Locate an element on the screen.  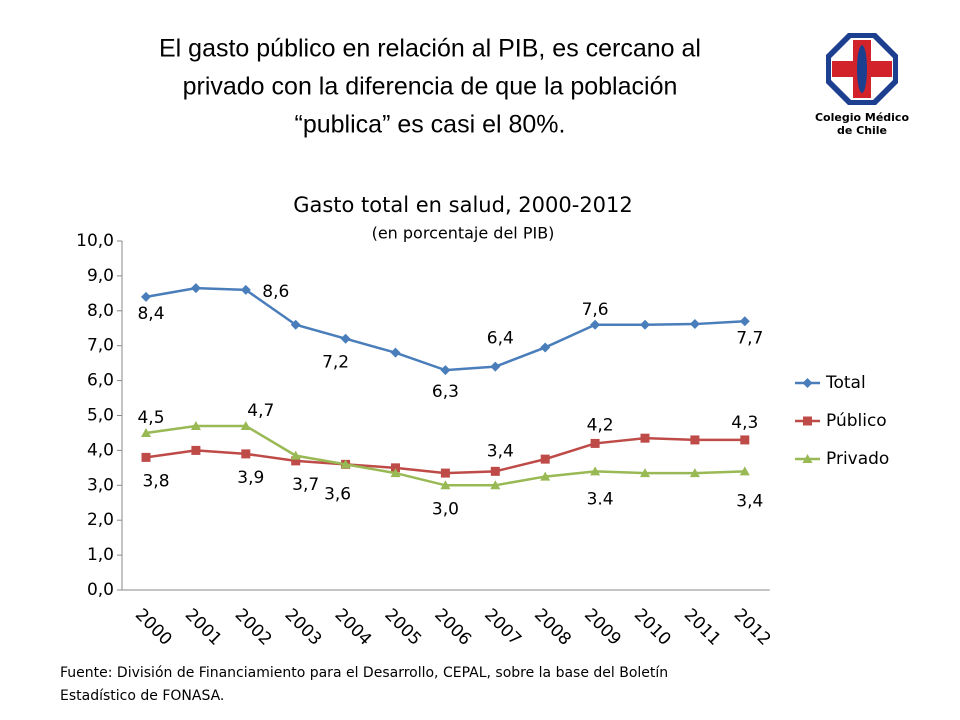
data-label: 3,7 is located at coordinates (305, 485).